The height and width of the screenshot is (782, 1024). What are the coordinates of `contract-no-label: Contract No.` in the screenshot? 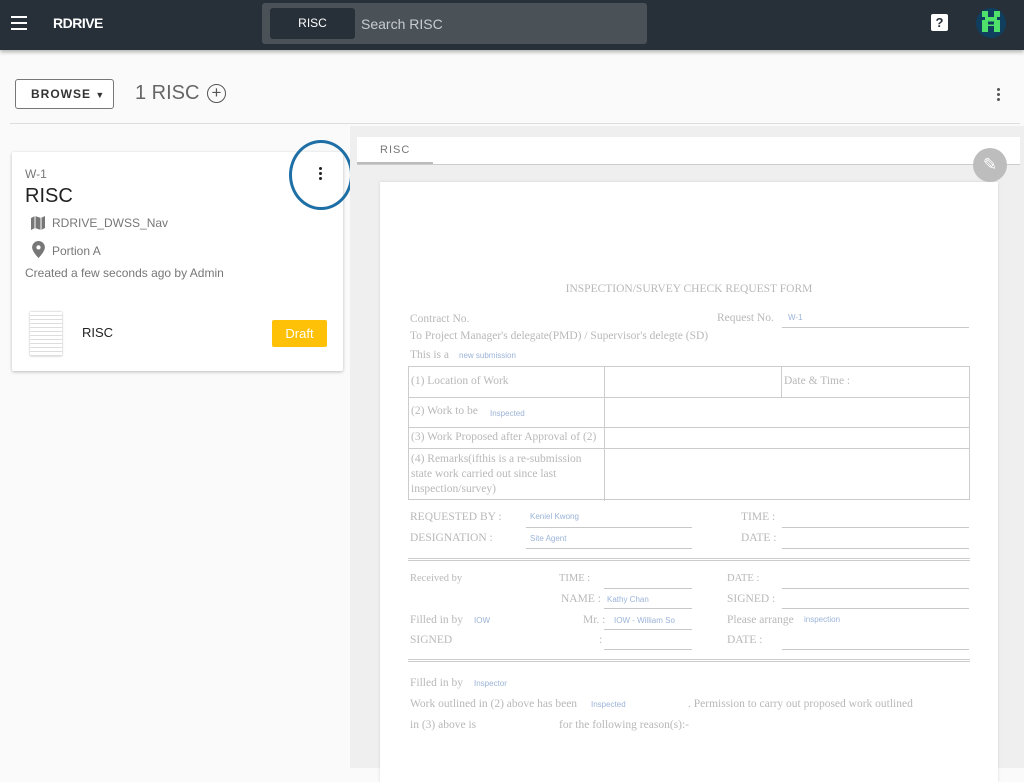 It's located at (440, 319).